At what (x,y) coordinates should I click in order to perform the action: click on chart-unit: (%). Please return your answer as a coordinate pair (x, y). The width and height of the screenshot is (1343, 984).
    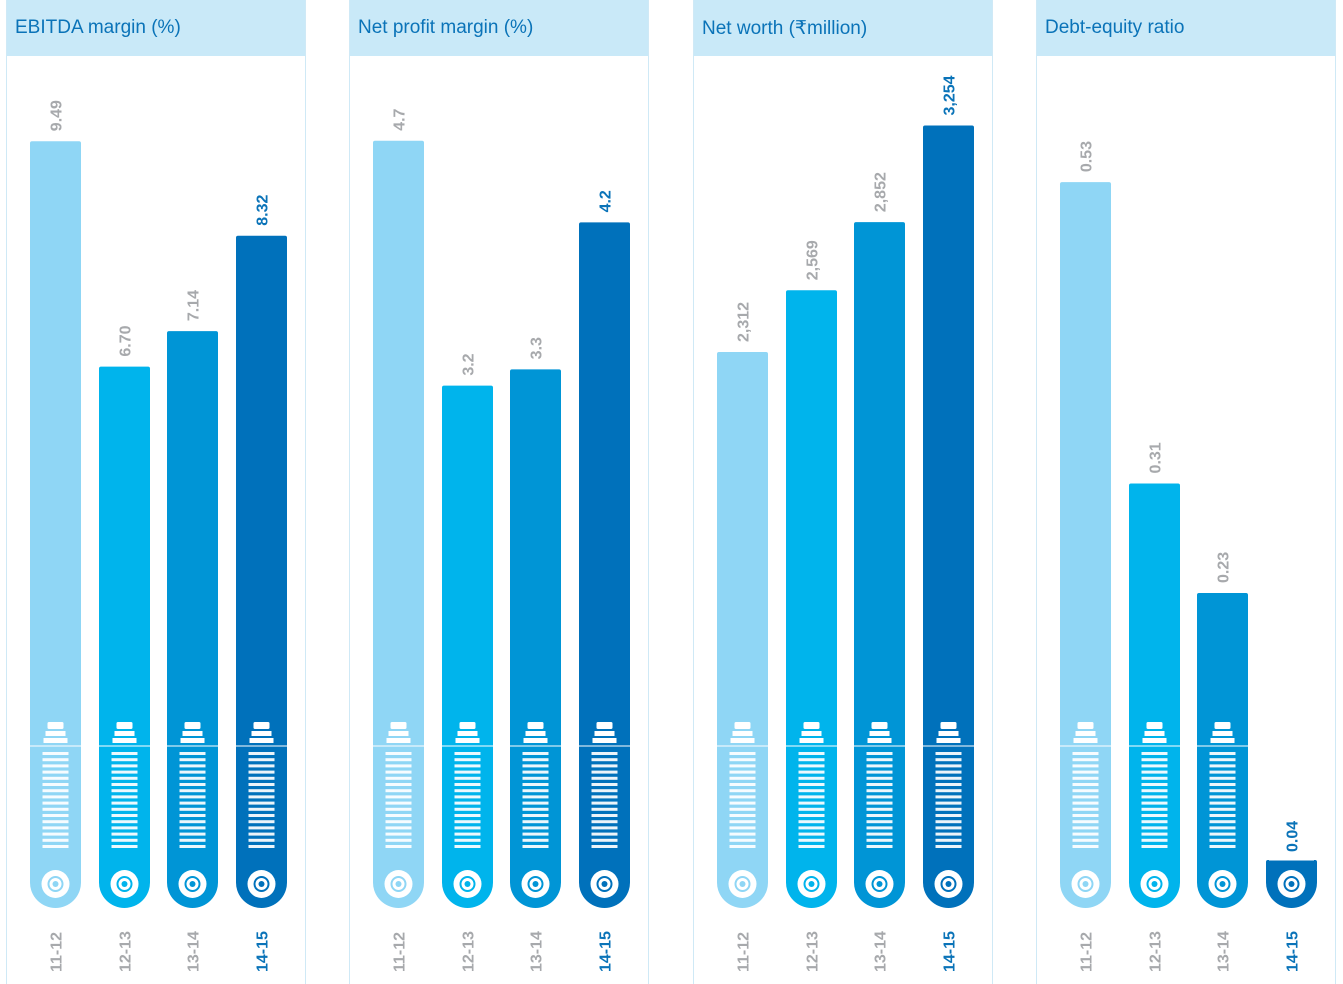
    Looking at the image, I should click on (163, 27).